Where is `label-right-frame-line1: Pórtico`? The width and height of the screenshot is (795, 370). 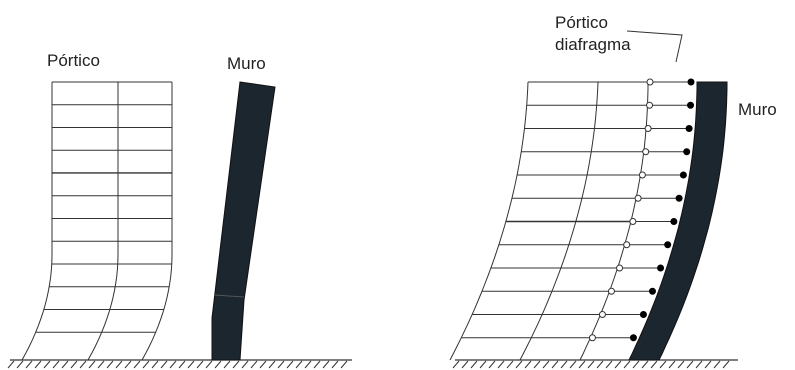 label-right-frame-line1: Pórtico is located at coordinates (581, 22).